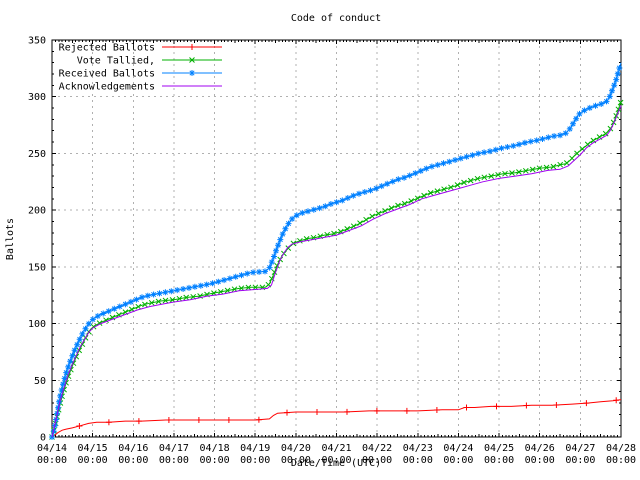 The height and width of the screenshot is (480, 640). Describe the element at coordinates (499, 448) in the screenshot. I see `x-tick-date: 04/25` at that location.